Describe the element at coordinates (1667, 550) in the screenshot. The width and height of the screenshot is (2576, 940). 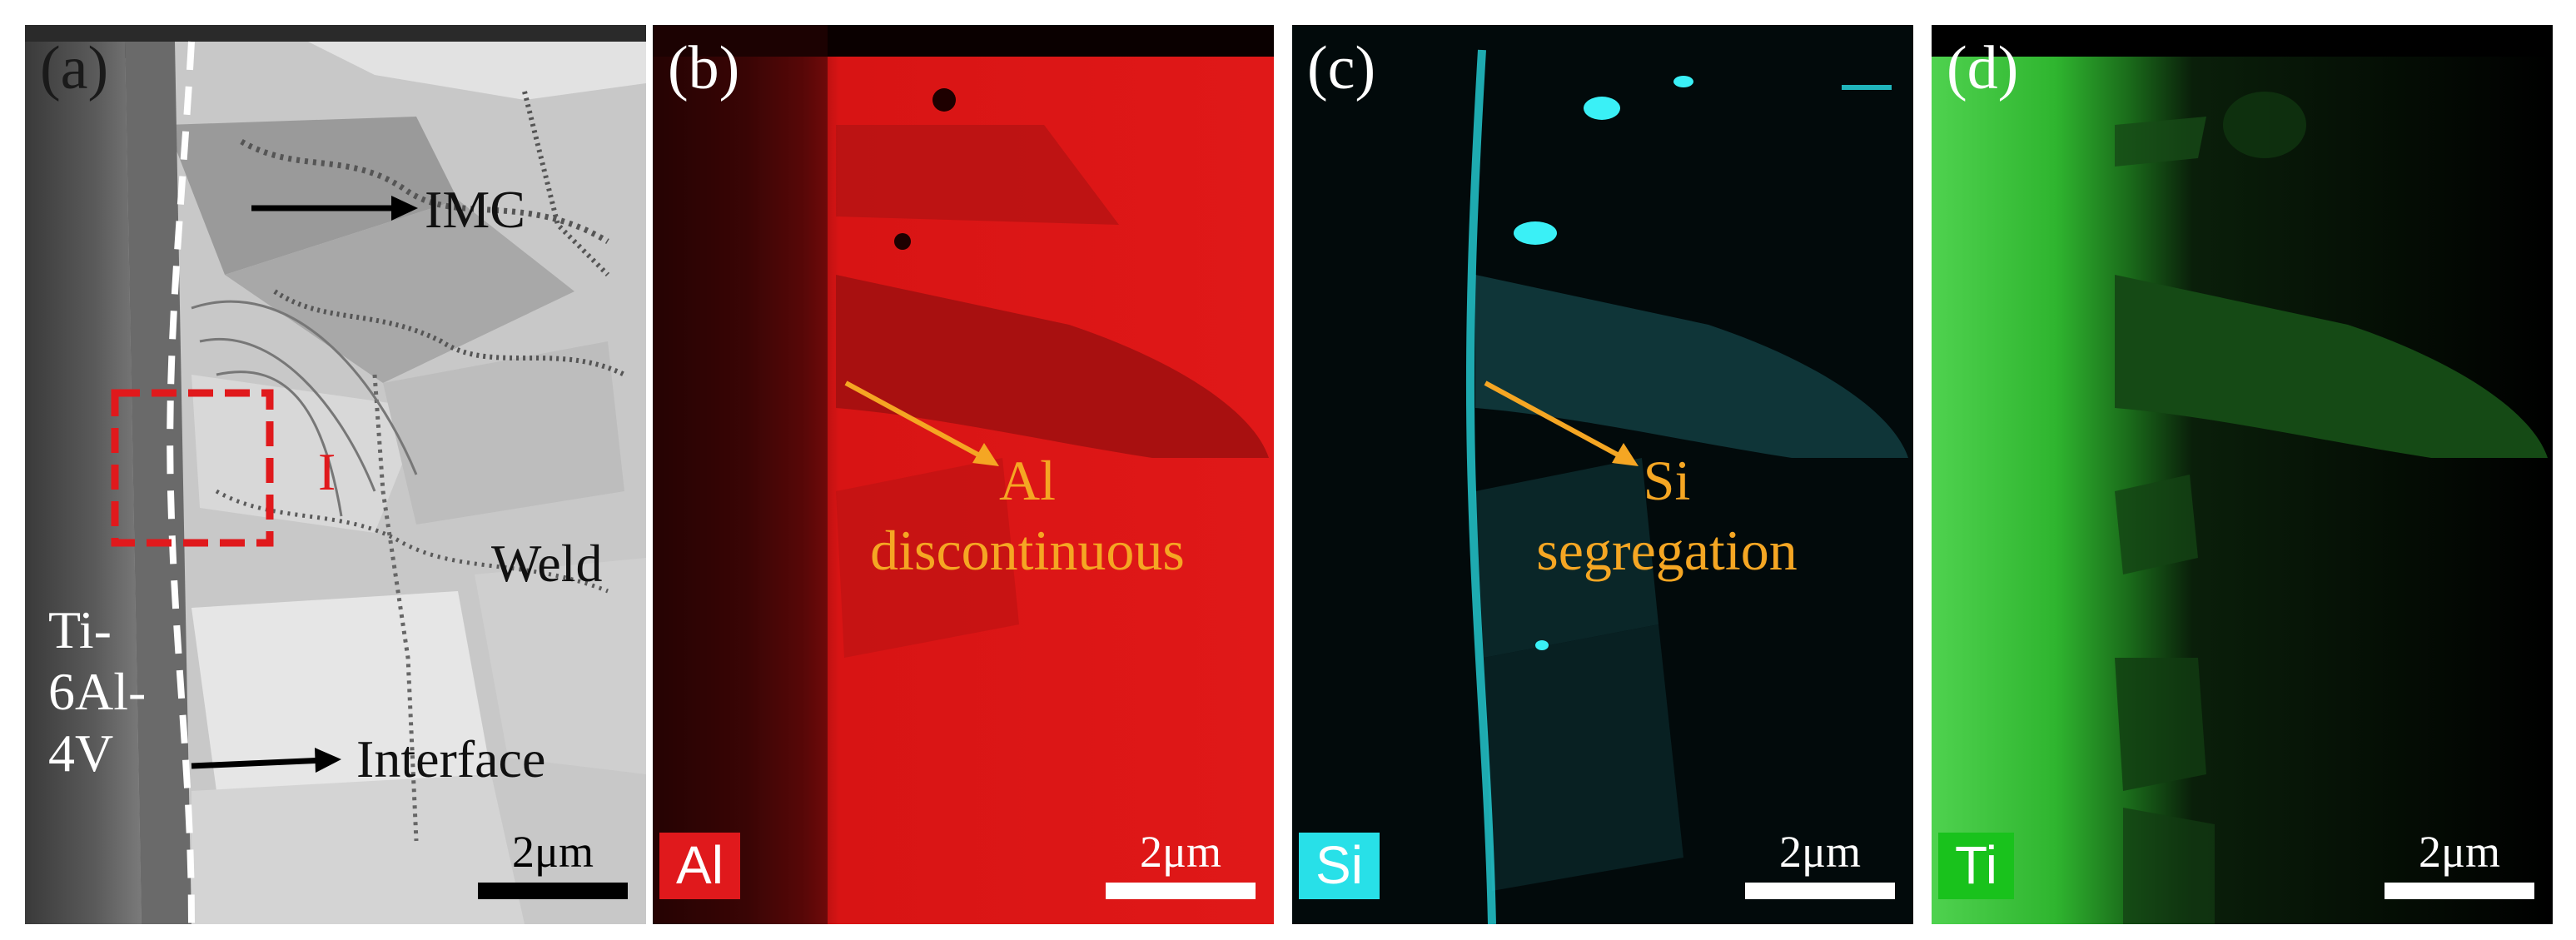
I see `si-annotation-line2: segregation` at that location.